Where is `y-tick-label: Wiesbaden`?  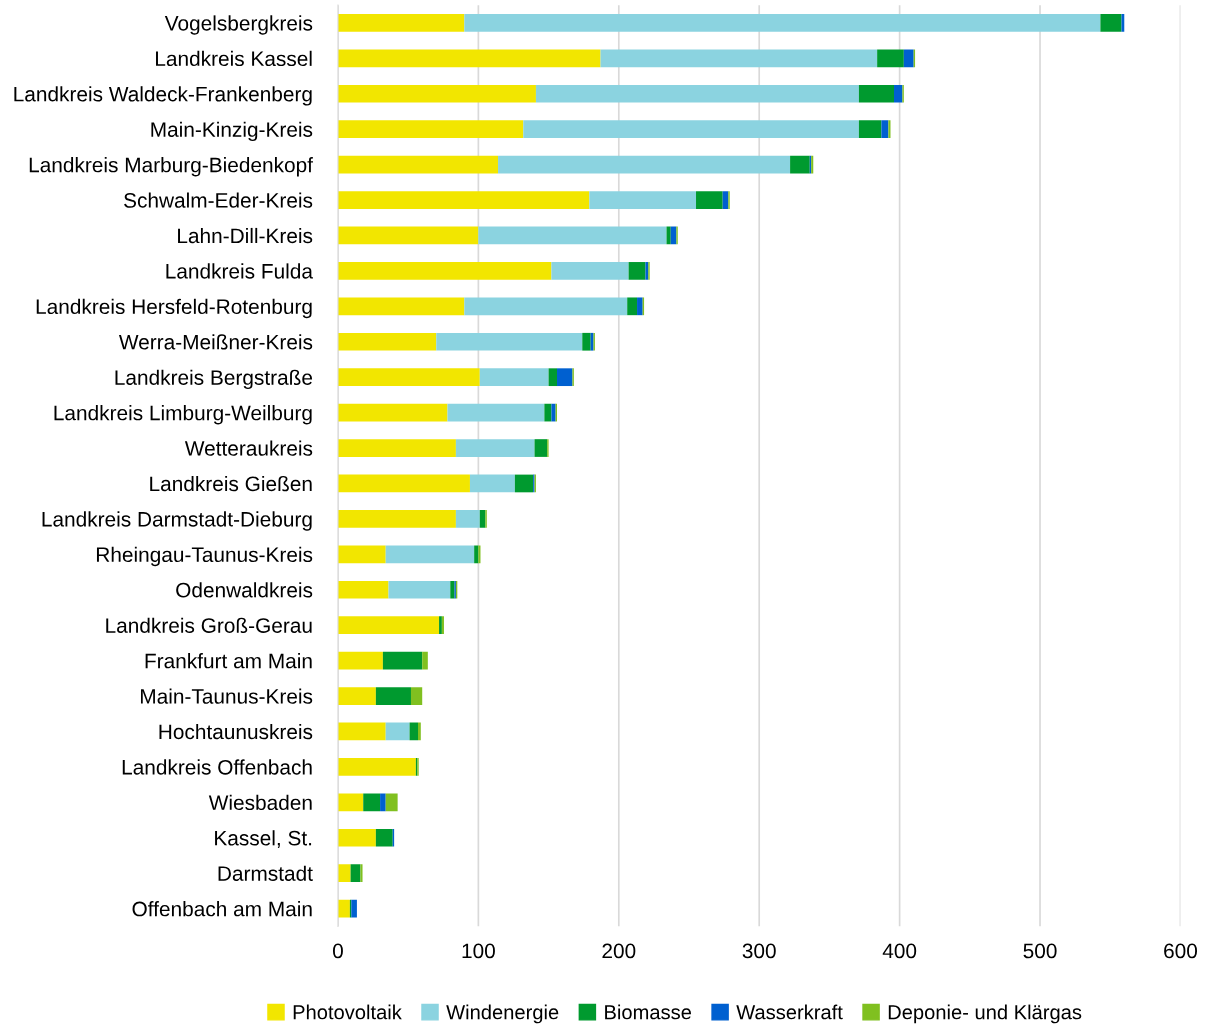
y-tick-label: Wiesbaden is located at coordinates (260, 802).